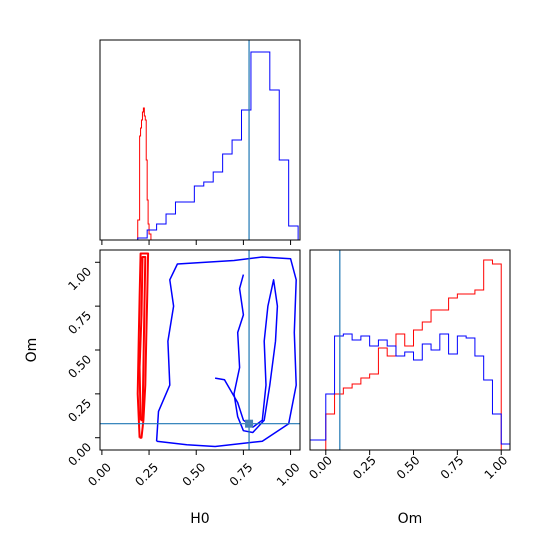 The height and width of the screenshot is (550, 550). Describe the element at coordinates (364, 467) in the screenshot. I see `om-x-tick-label-1: 0.25` at that location.